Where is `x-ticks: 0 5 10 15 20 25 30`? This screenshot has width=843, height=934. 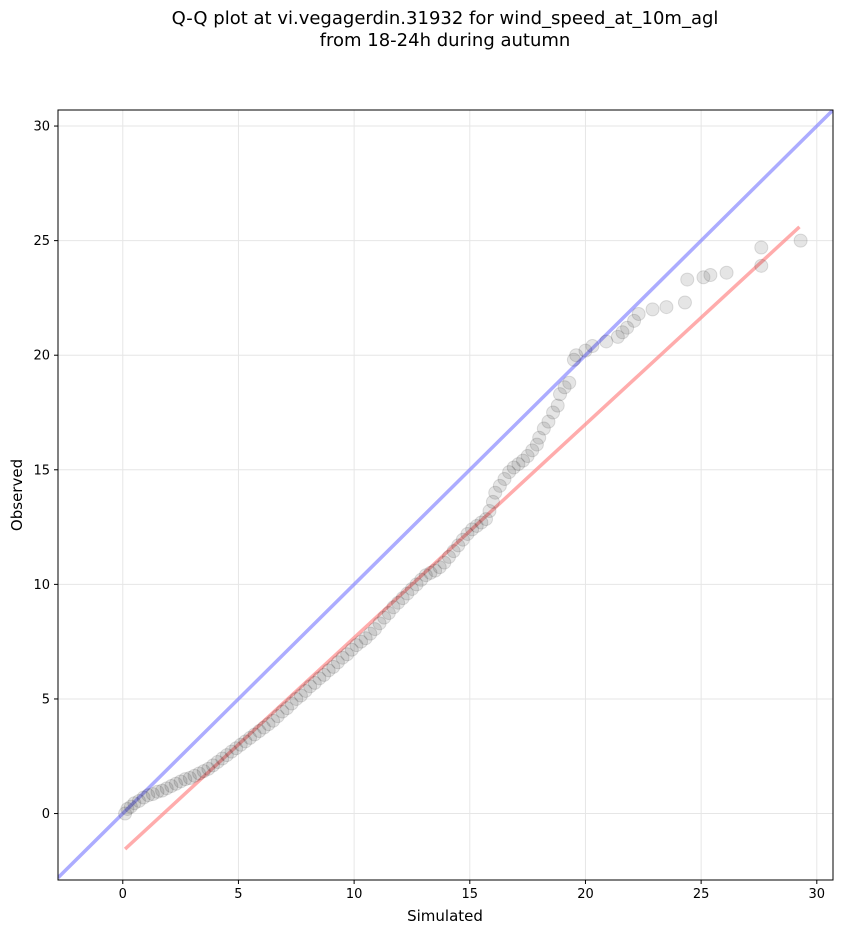
x-ticks: 0 5 10 15 20 25 30 is located at coordinates (472, 891).